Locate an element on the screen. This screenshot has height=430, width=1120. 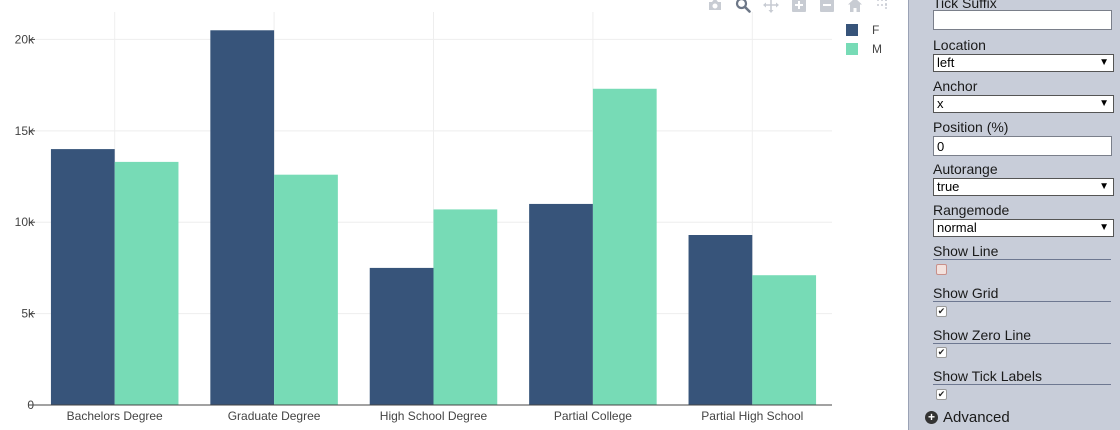
location-label: Location is located at coordinates (959, 45).